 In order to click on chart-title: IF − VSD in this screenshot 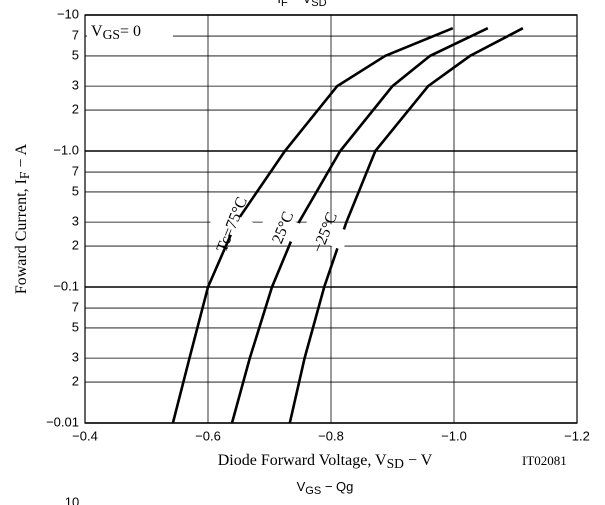, I will do `click(301, 4)`.